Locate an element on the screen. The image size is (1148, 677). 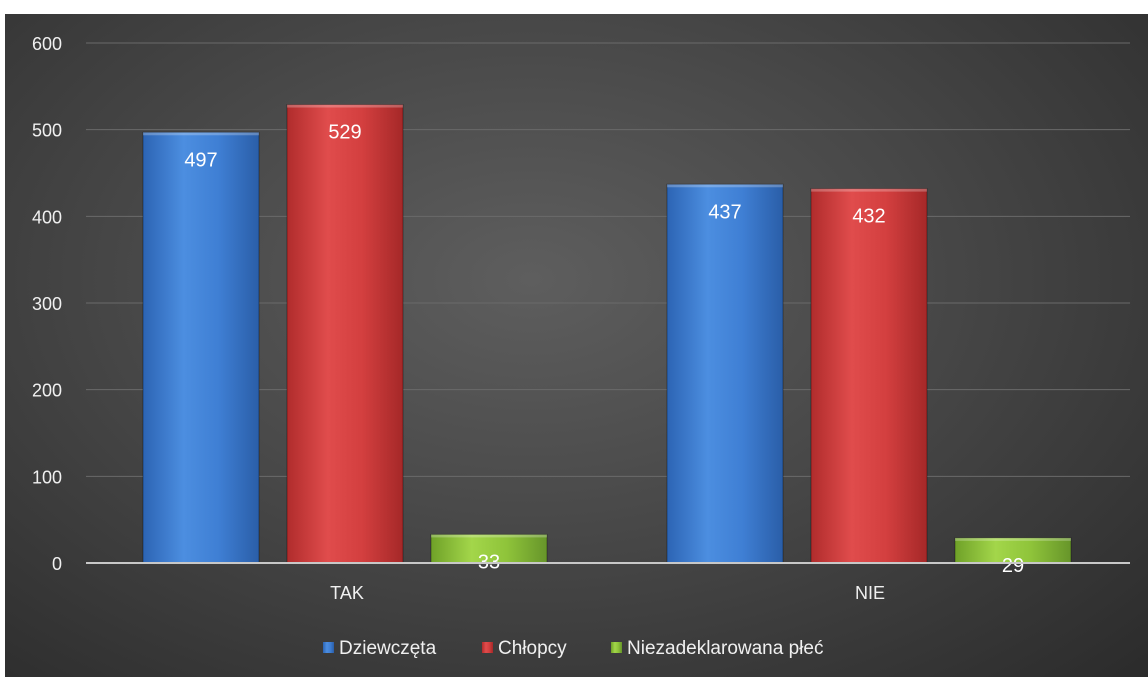
data-label: 432 is located at coordinates (868, 217).